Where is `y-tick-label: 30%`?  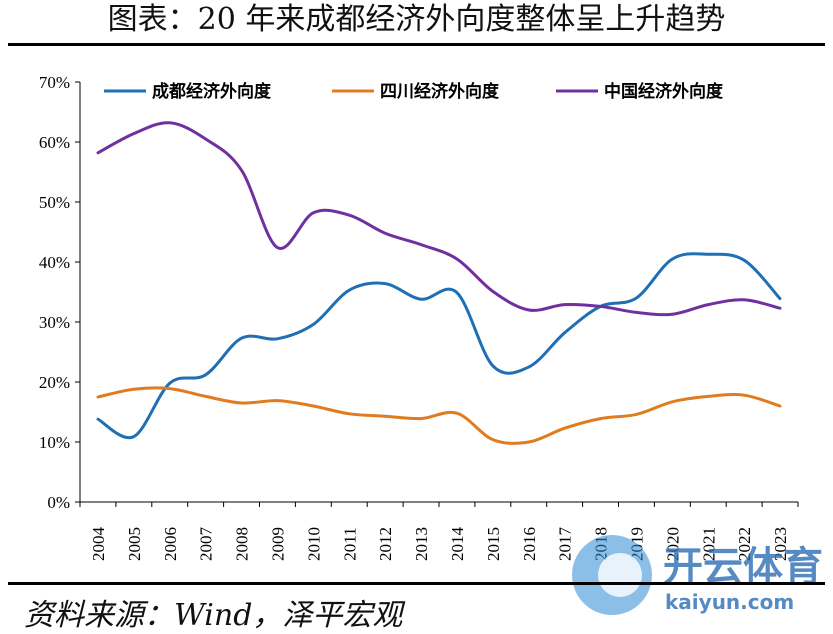 y-tick-label: 30% is located at coordinates (54, 322).